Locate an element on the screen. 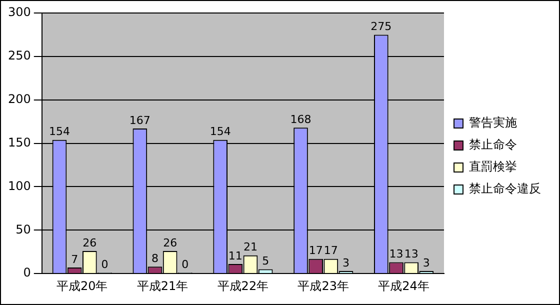 The image size is (560, 305). y-tick-label: 150 is located at coordinates (19, 142).